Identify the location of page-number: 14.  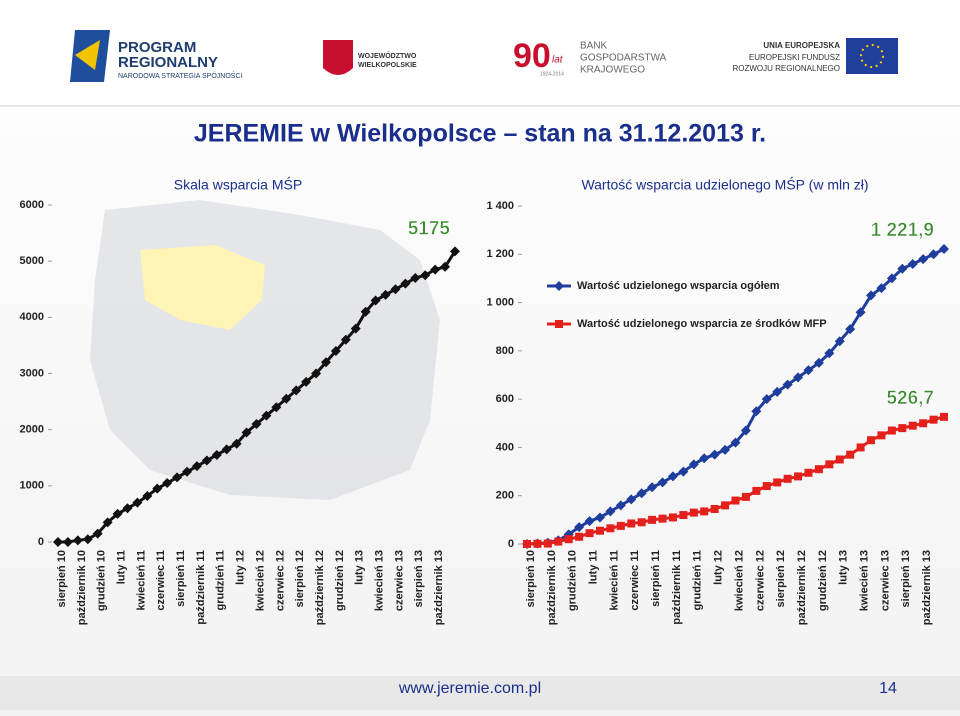
(888, 688).